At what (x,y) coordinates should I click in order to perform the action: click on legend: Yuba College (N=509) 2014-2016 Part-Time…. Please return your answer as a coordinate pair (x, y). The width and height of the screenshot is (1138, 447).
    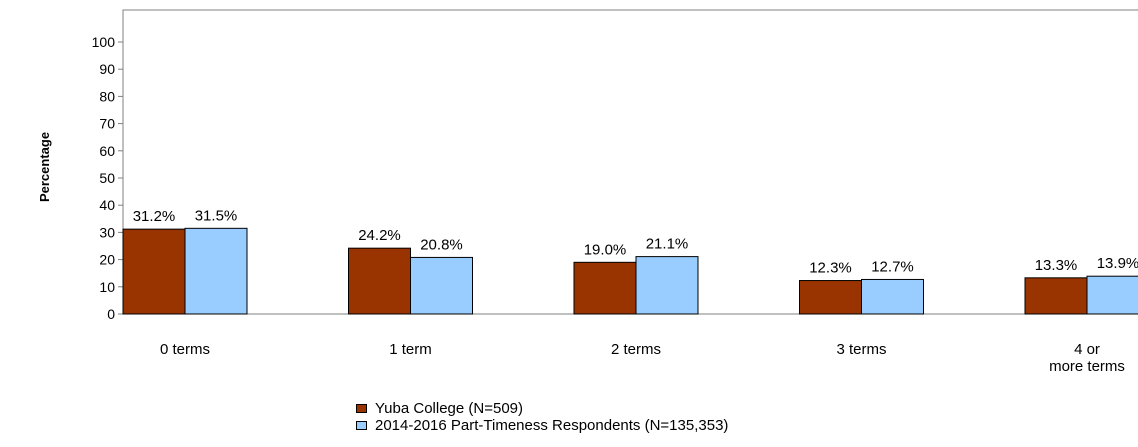
    Looking at the image, I should click on (542, 417).